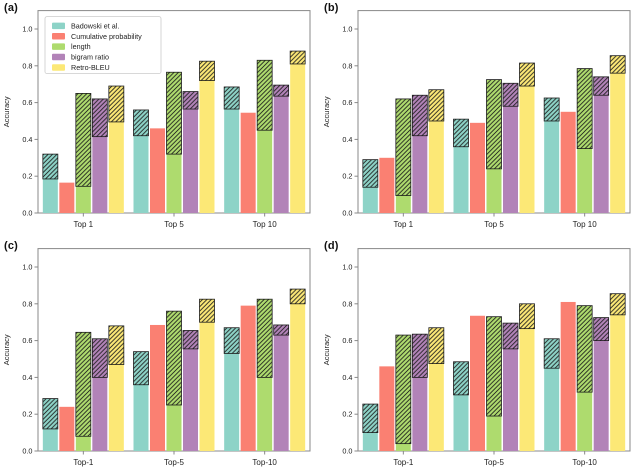 The image size is (640, 476). What do you see at coordinates (103, 45) in the screenshot?
I see `legend-box` at bounding box center [103, 45].